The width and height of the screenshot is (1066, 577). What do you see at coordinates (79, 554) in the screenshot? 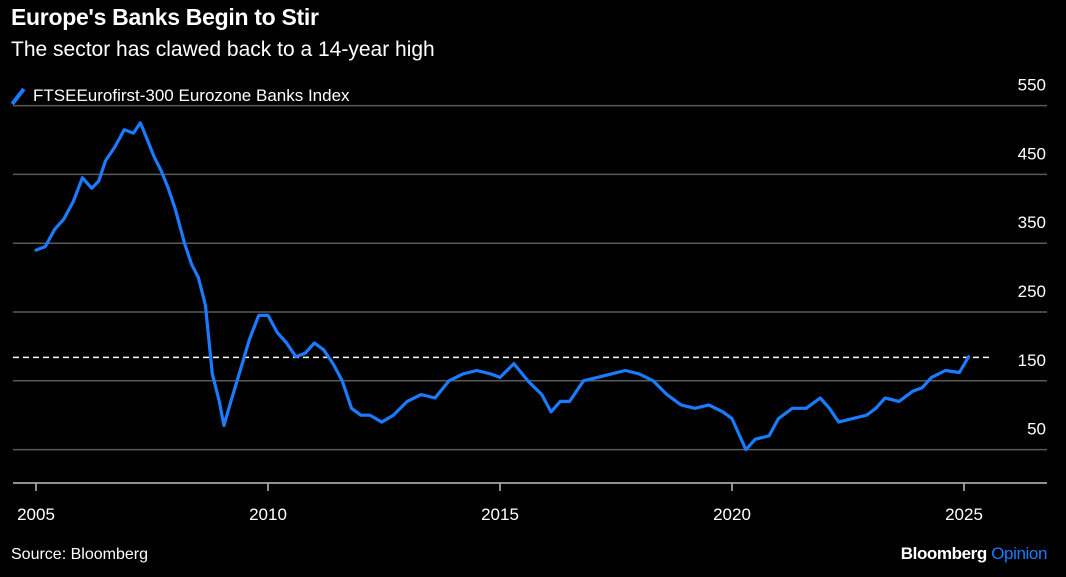
I see `source-note: Source: Bloomberg` at bounding box center [79, 554].